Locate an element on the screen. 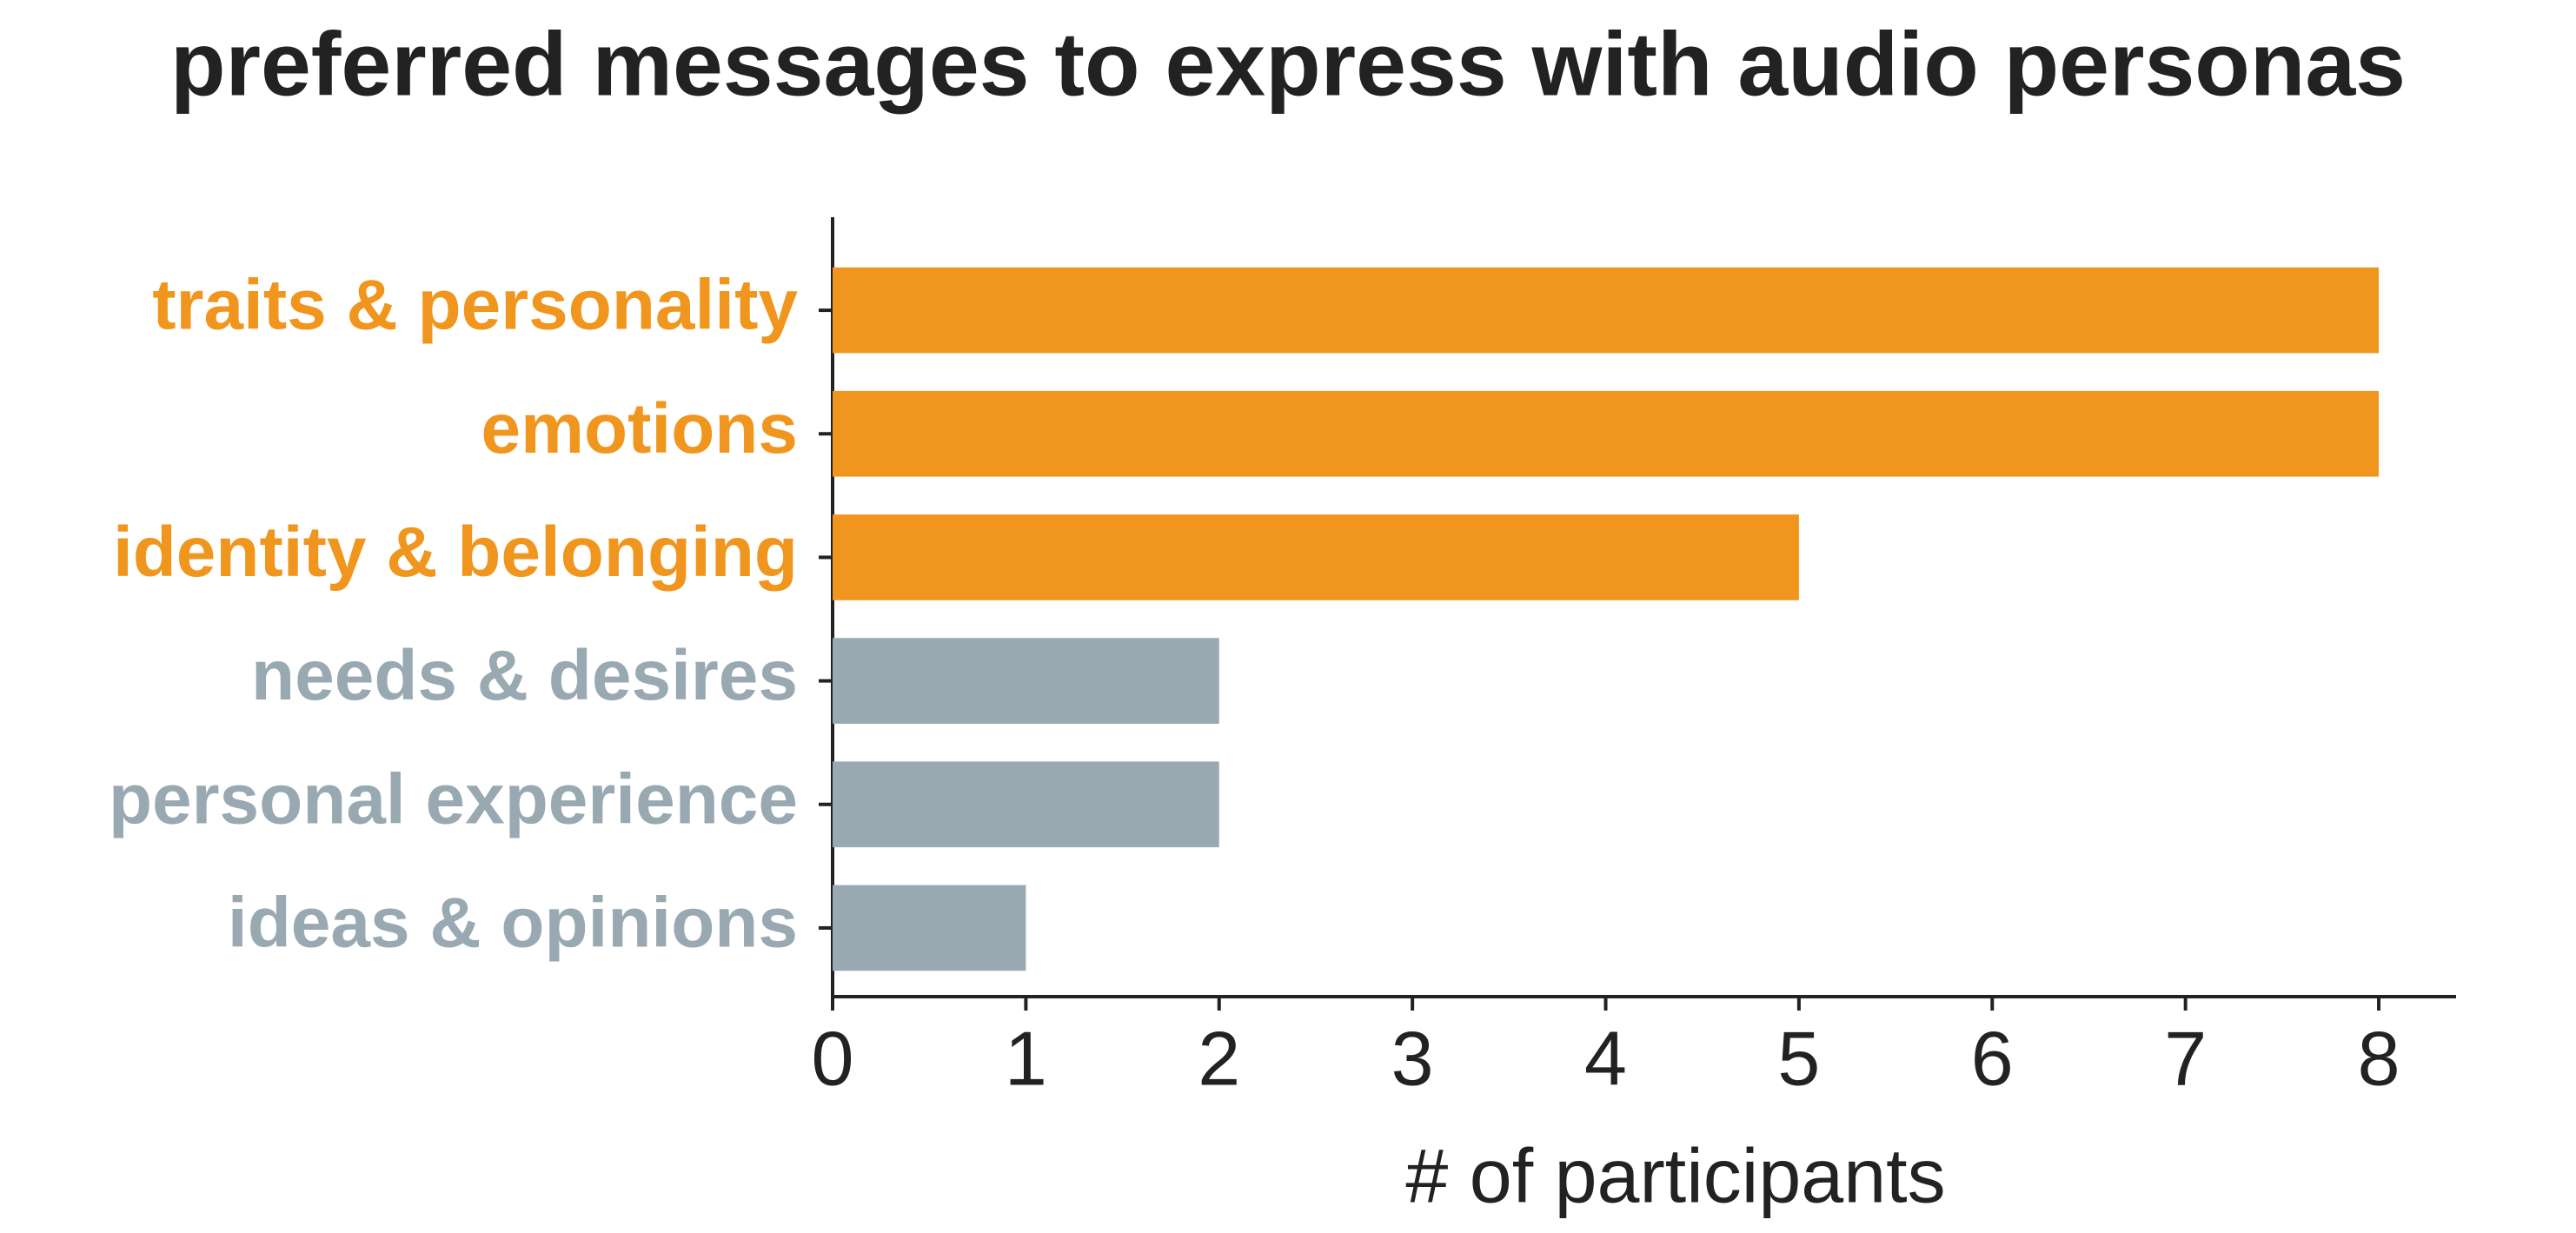 The height and width of the screenshot is (1233, 2576). x-tick-label: 2 is located at coordinates (1219, 1058).